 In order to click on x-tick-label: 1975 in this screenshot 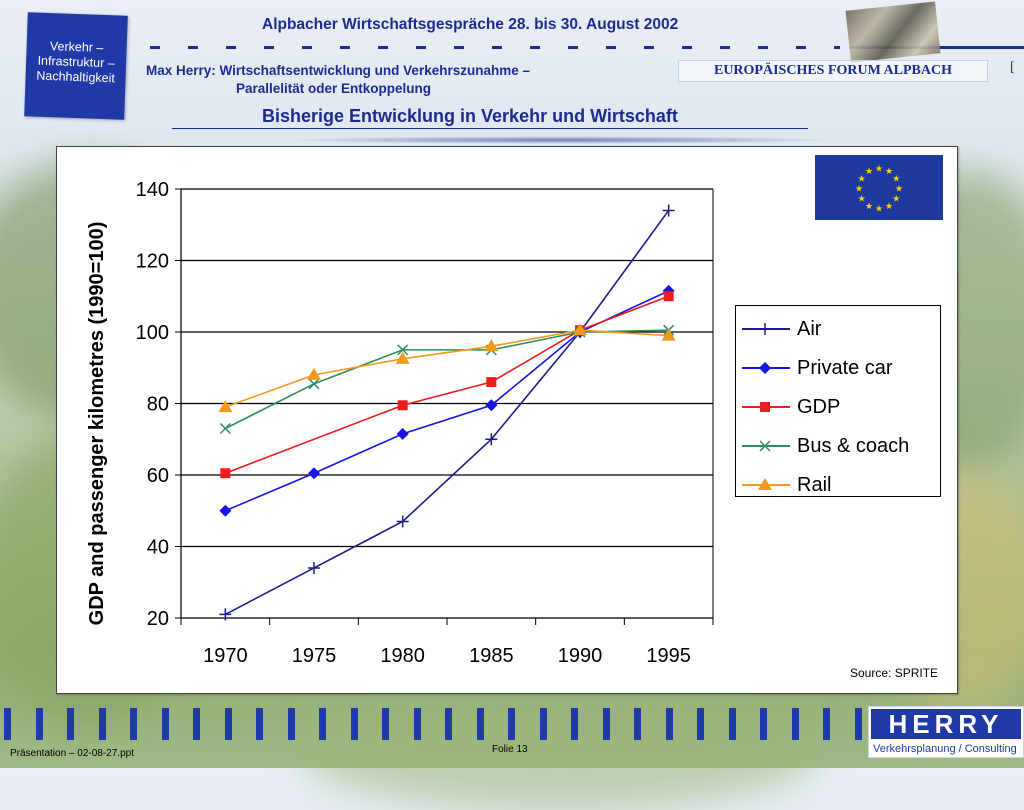, I will do `click(314, 656)`.